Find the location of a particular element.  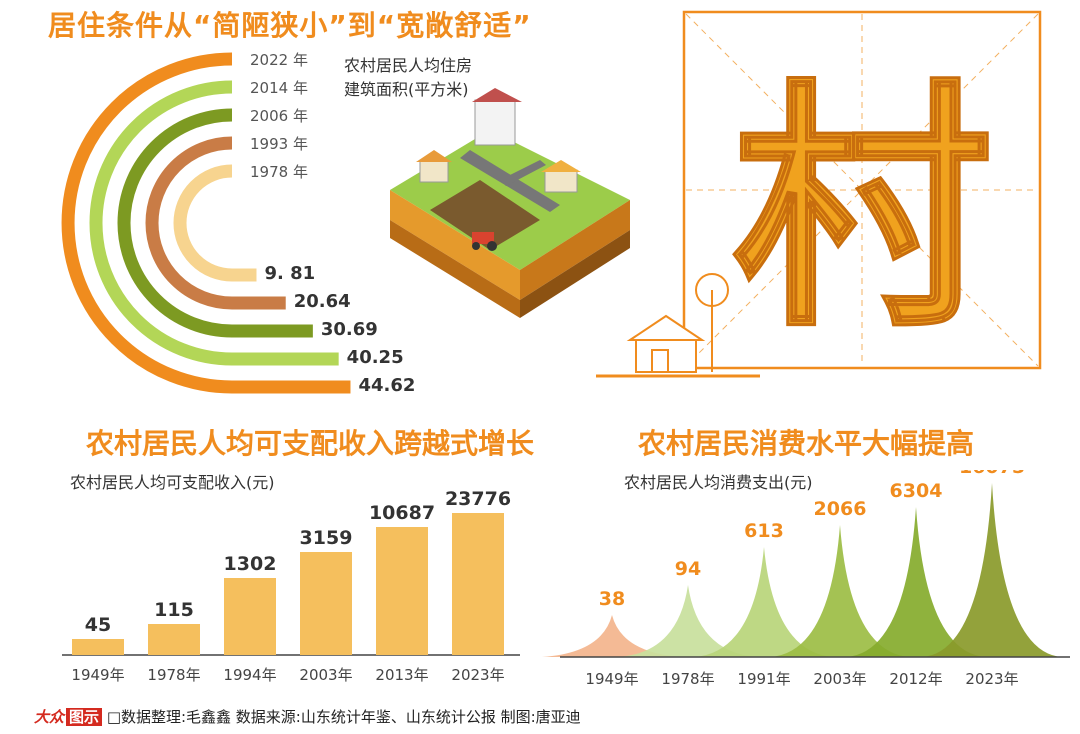

consumption-value-label: 6304 is located at coordinates (916, 491).